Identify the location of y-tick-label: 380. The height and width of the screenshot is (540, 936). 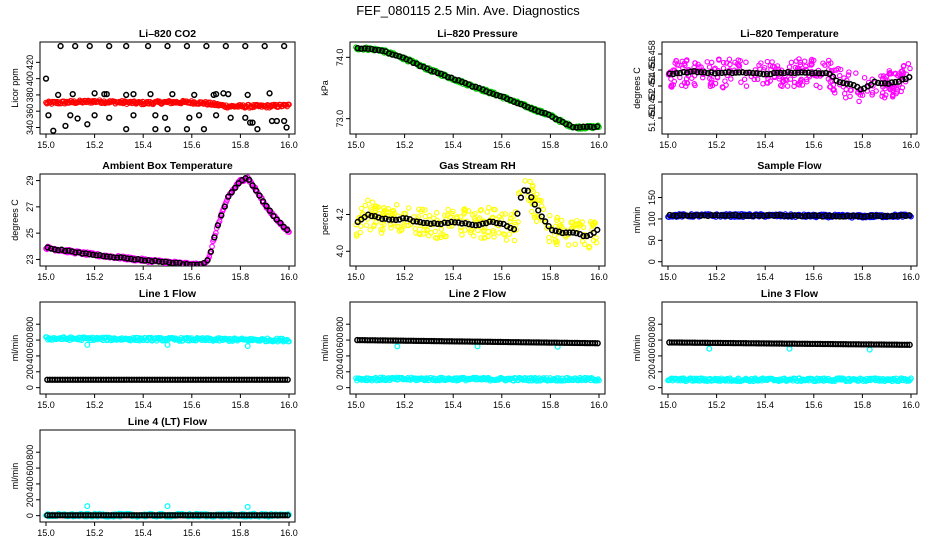
(30, 94).